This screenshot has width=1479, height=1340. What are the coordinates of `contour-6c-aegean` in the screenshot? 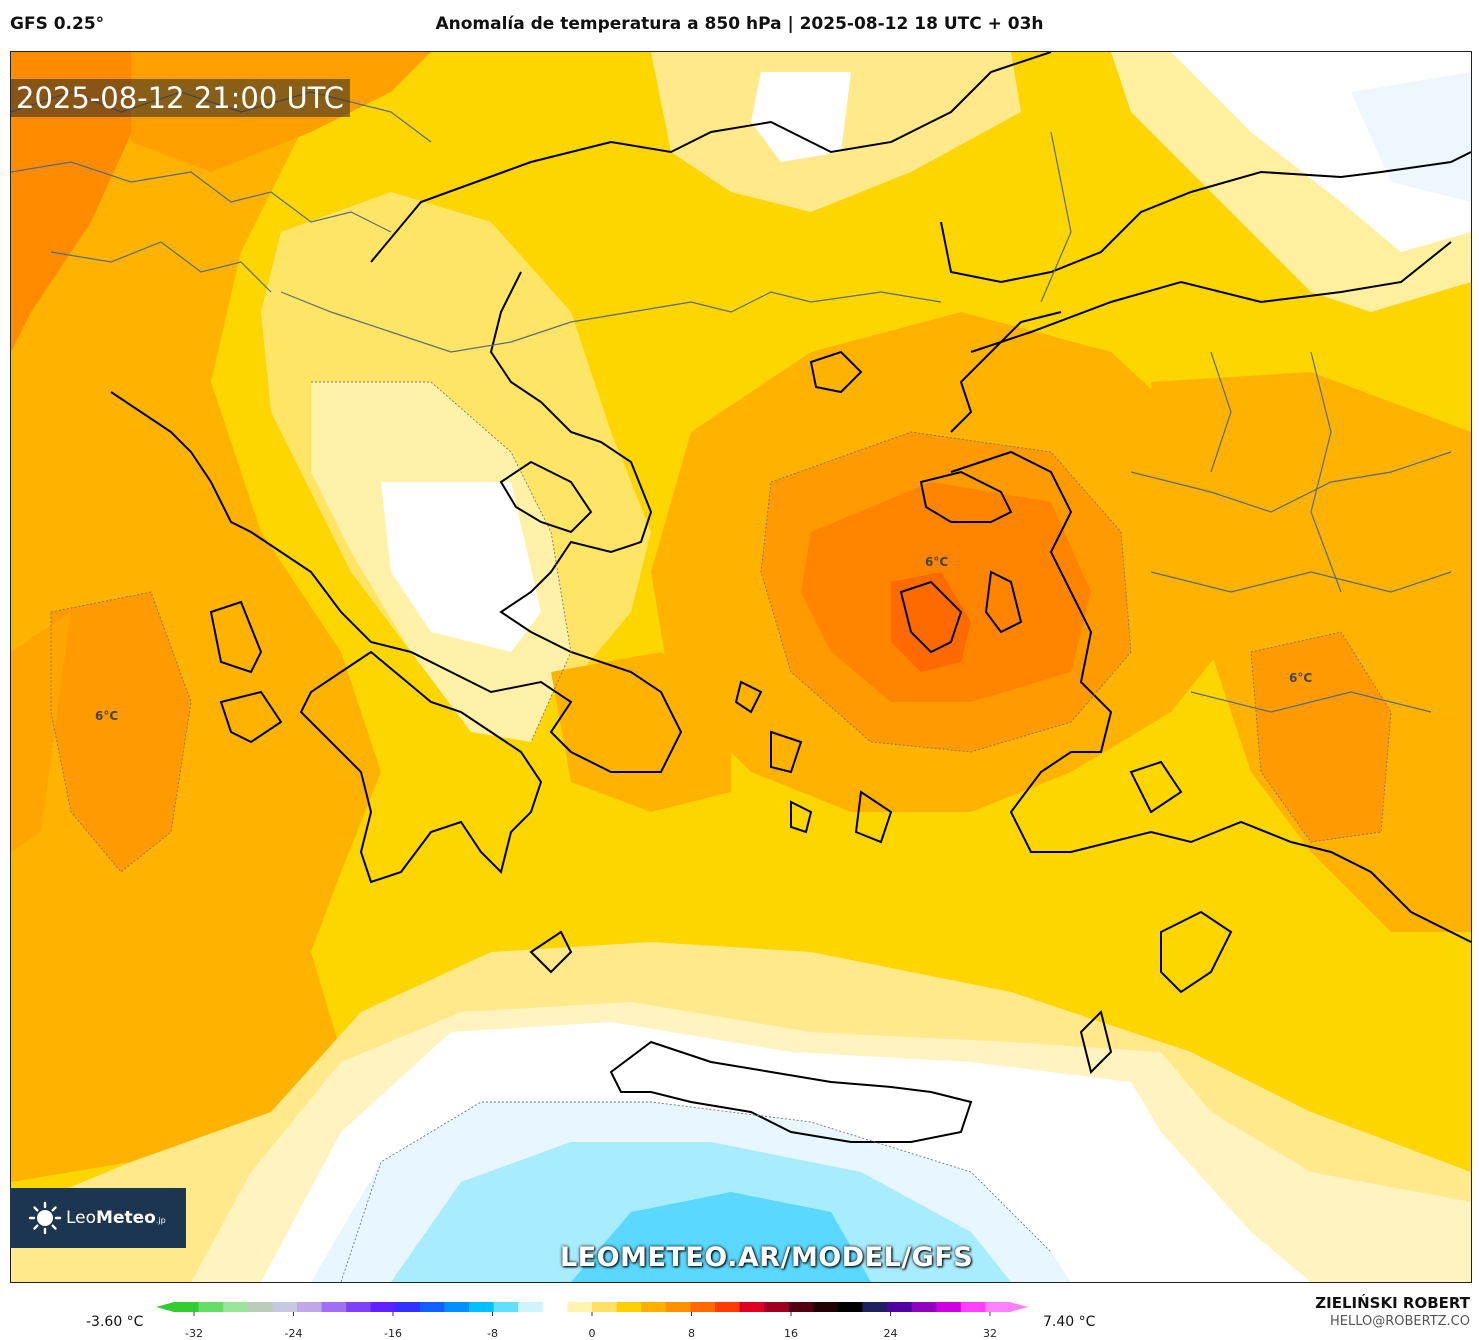 It's located at (946, 592).